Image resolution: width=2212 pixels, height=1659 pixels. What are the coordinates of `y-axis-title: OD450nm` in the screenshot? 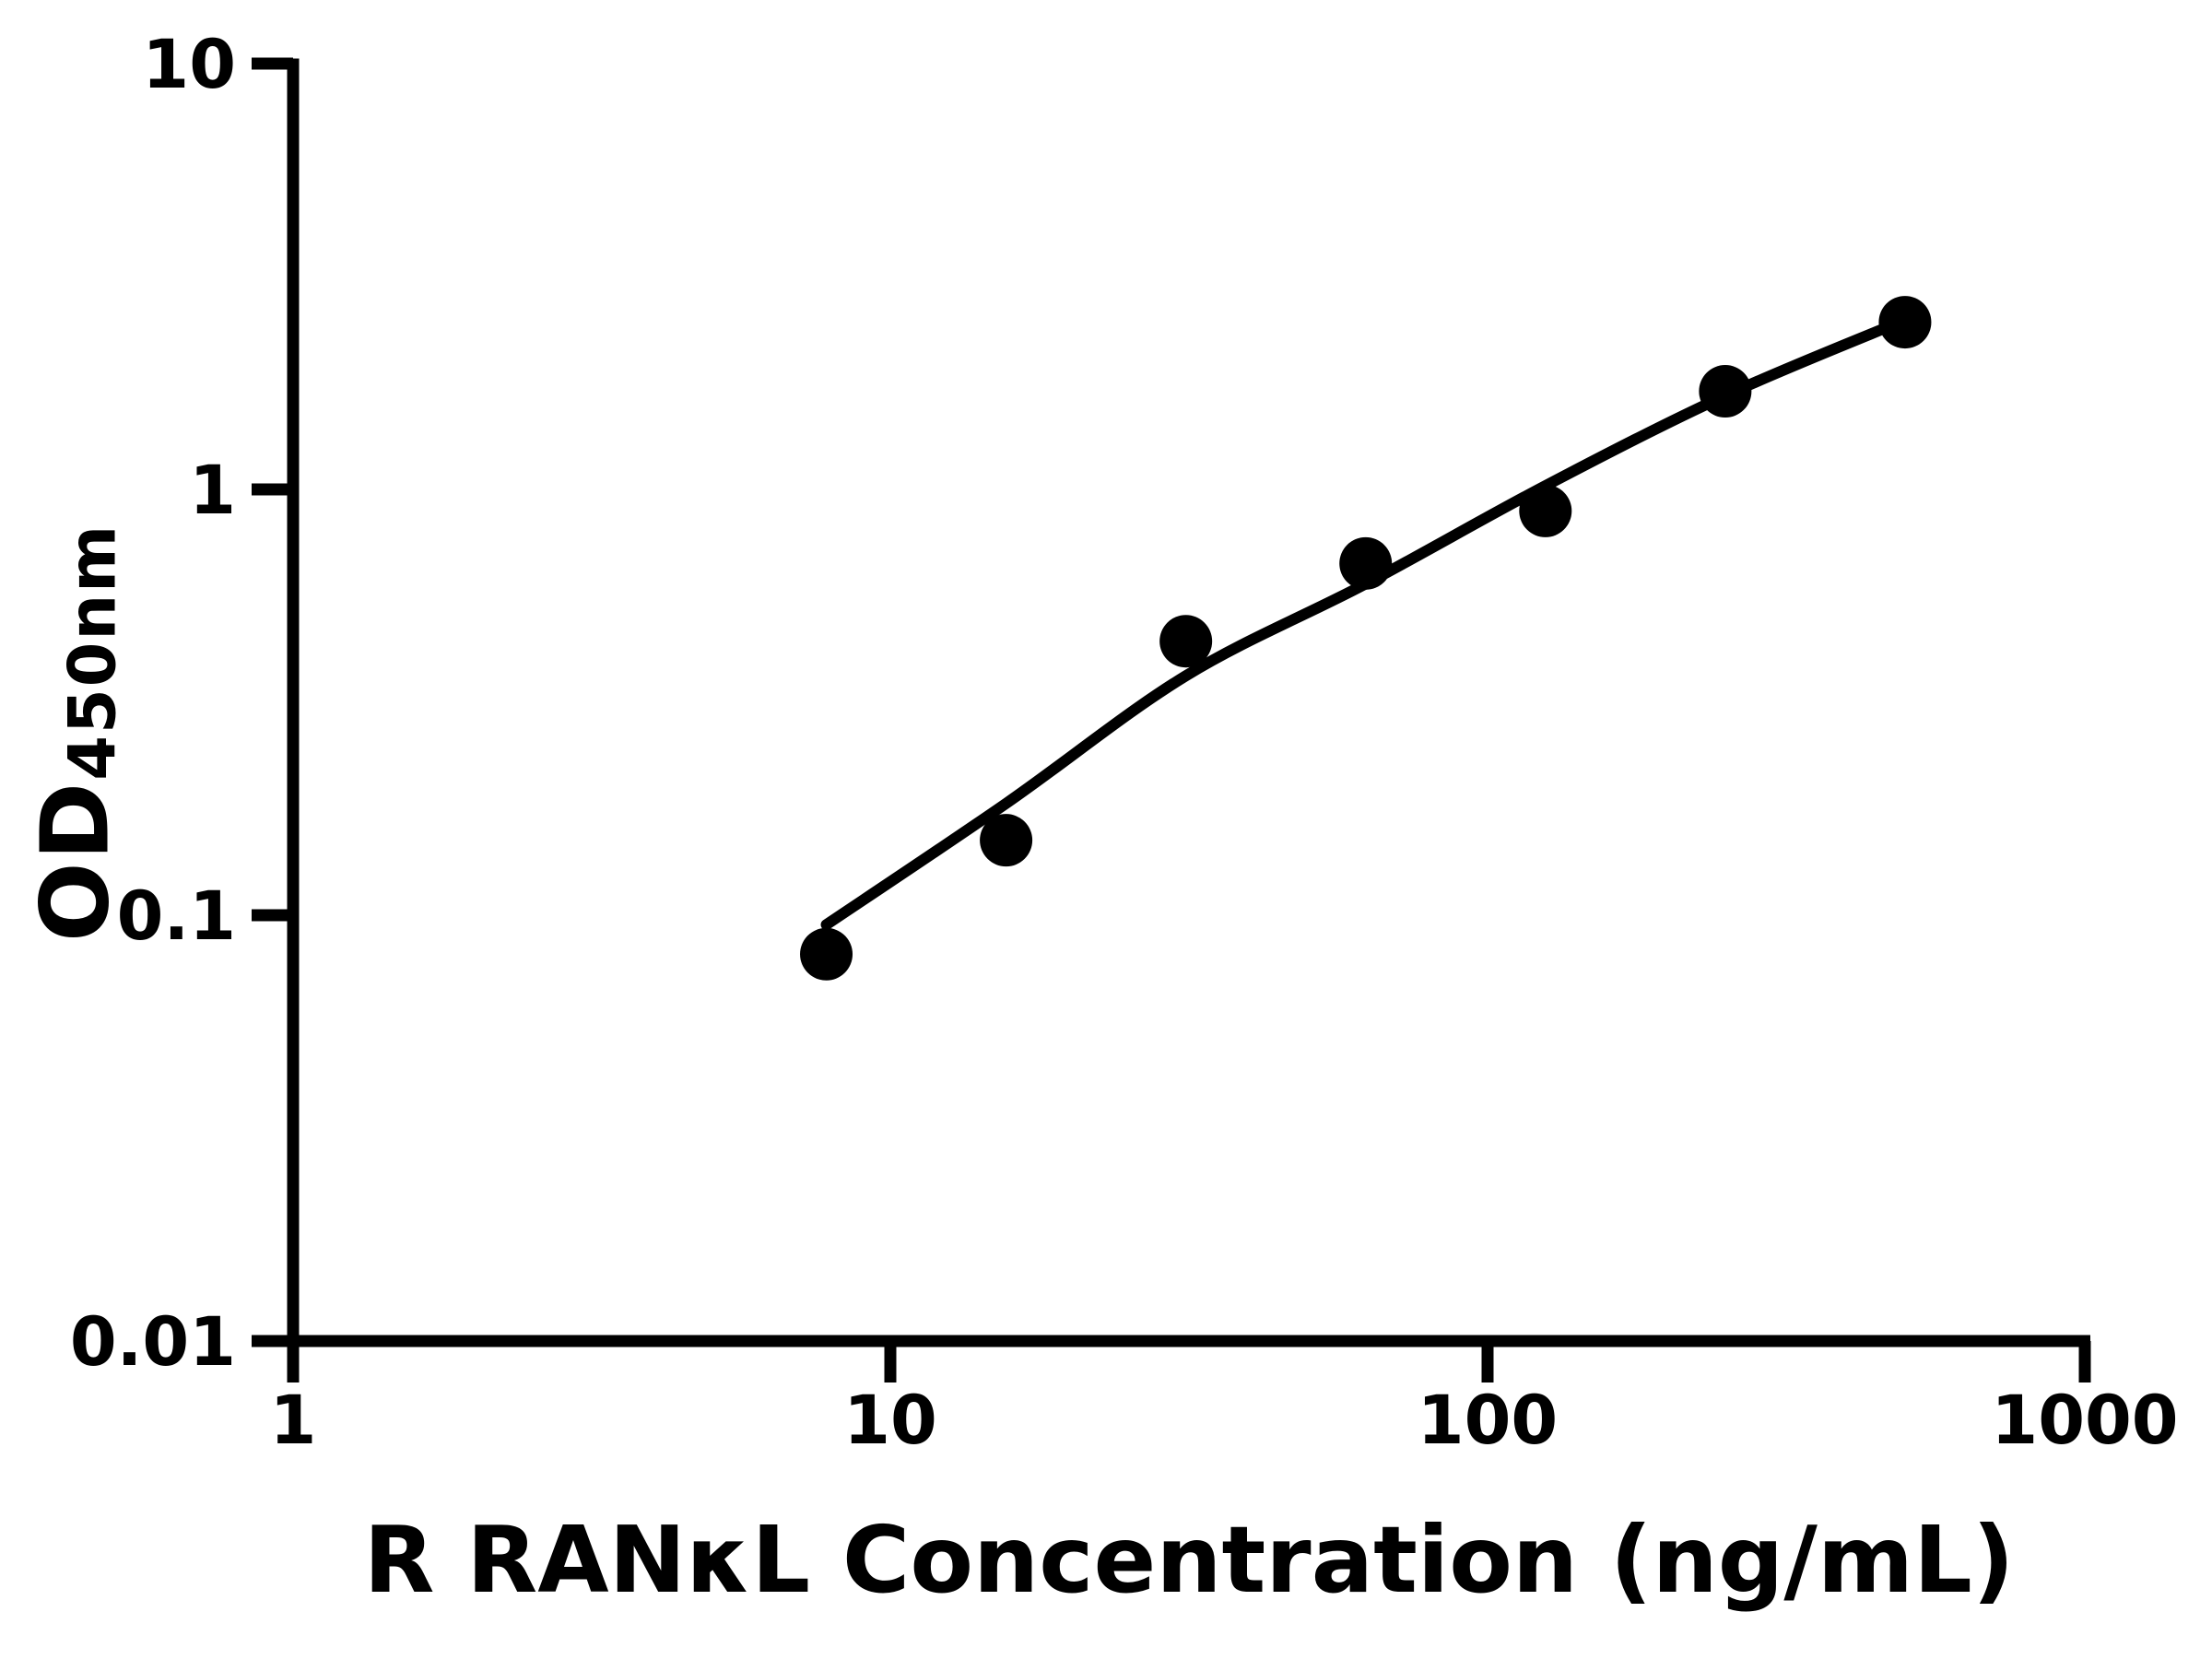 It's located at (75, 733).